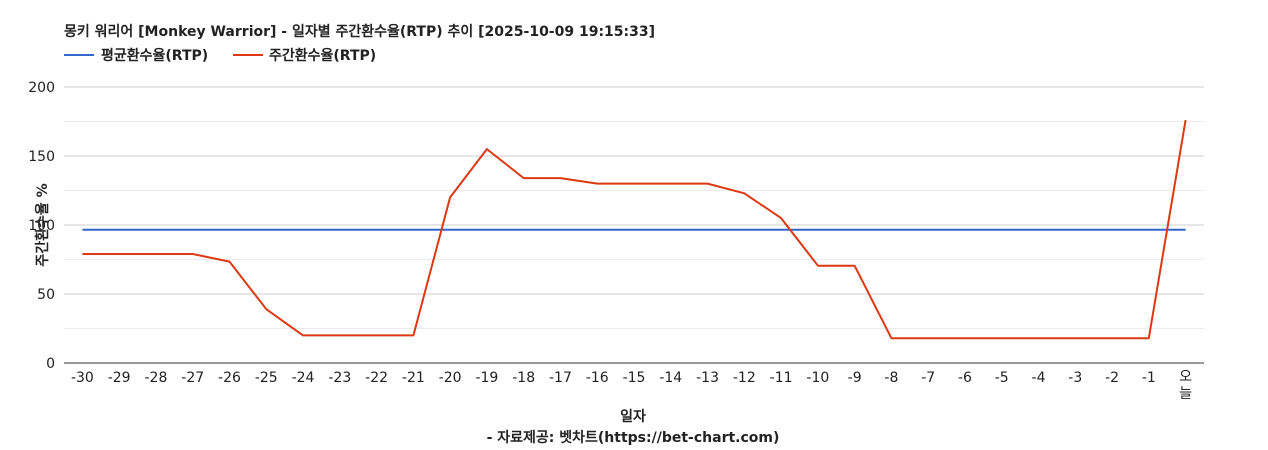  What do you see at coordinates (155, 378) in the screenshot?
I see `x-tick-label: -28` at bounding box center [155, 378].